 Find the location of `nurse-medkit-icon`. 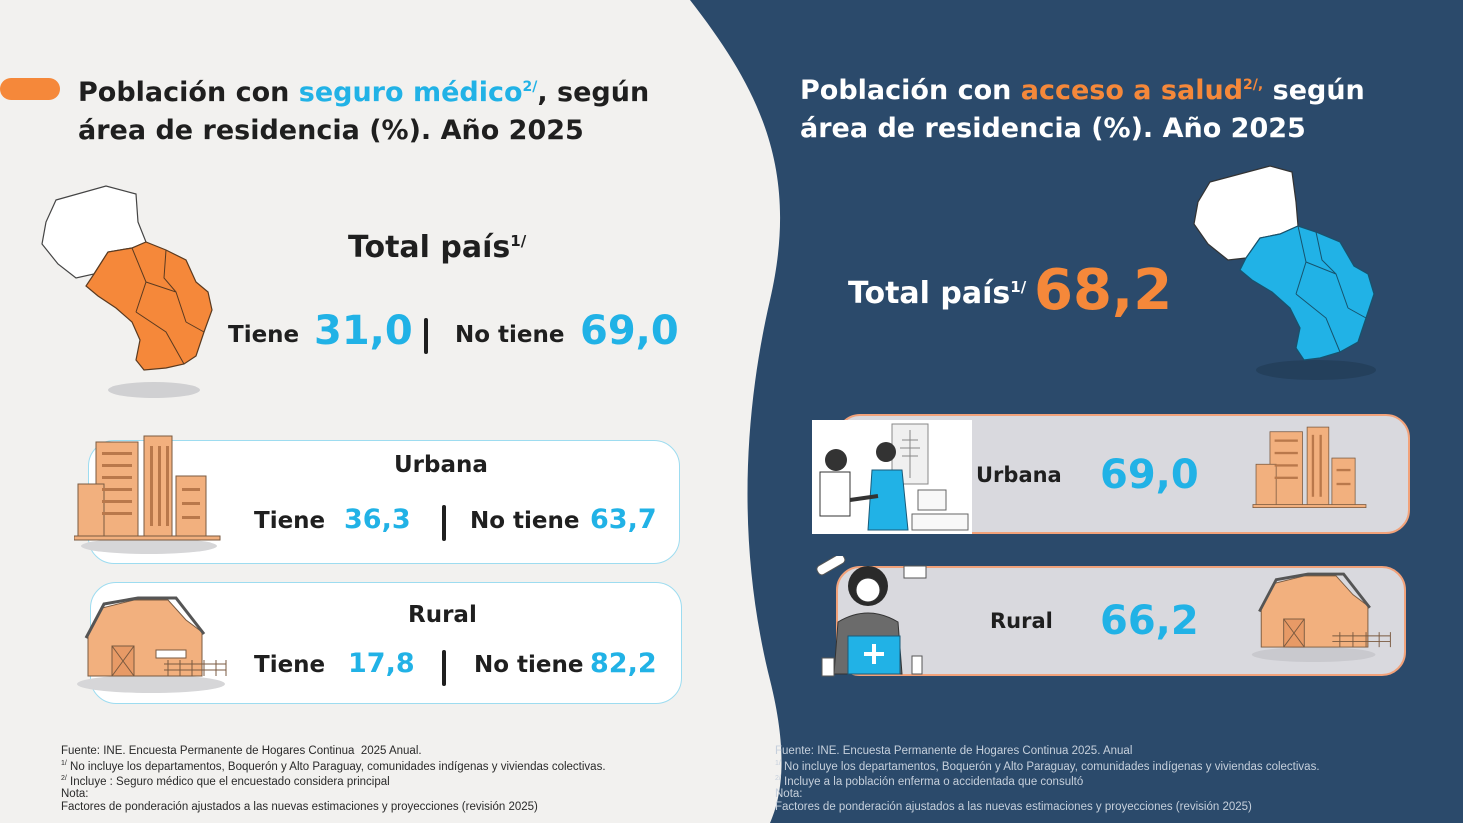

nurse-medkit-icon is located at coordinates (871, 616).